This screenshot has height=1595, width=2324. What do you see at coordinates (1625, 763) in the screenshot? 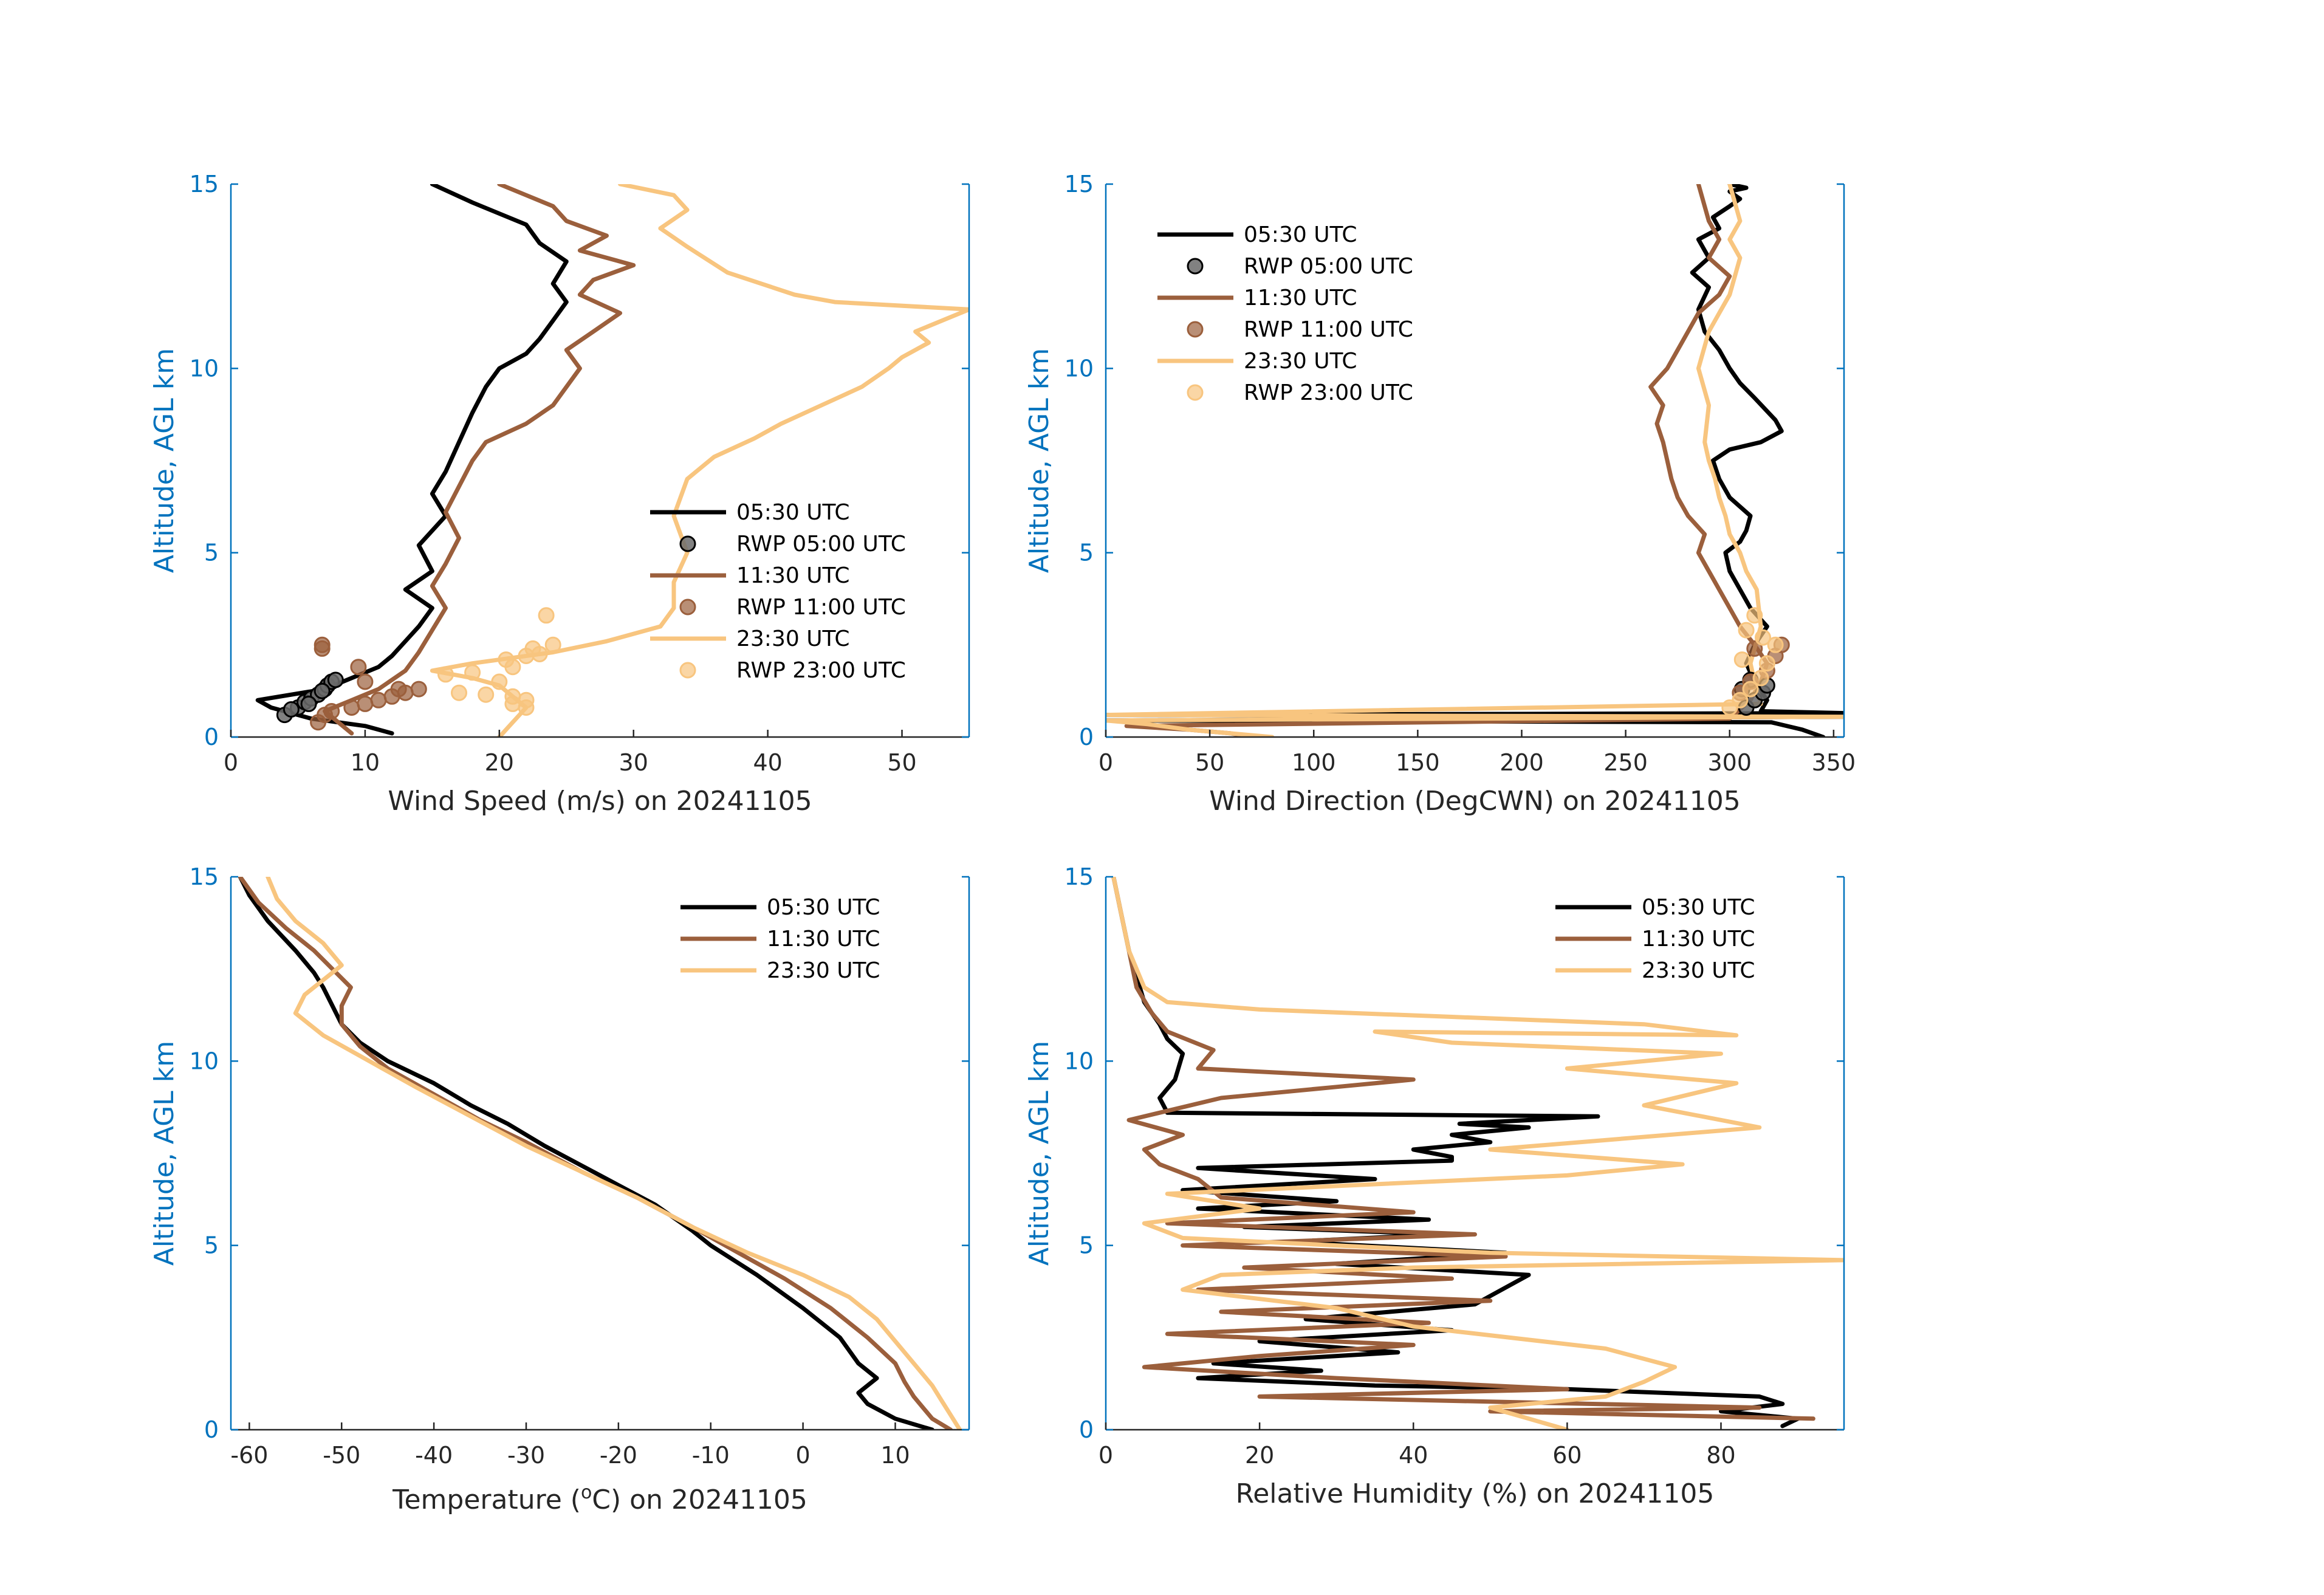
I see `x-tick-label: 250` at bounding box center [1625, 763].